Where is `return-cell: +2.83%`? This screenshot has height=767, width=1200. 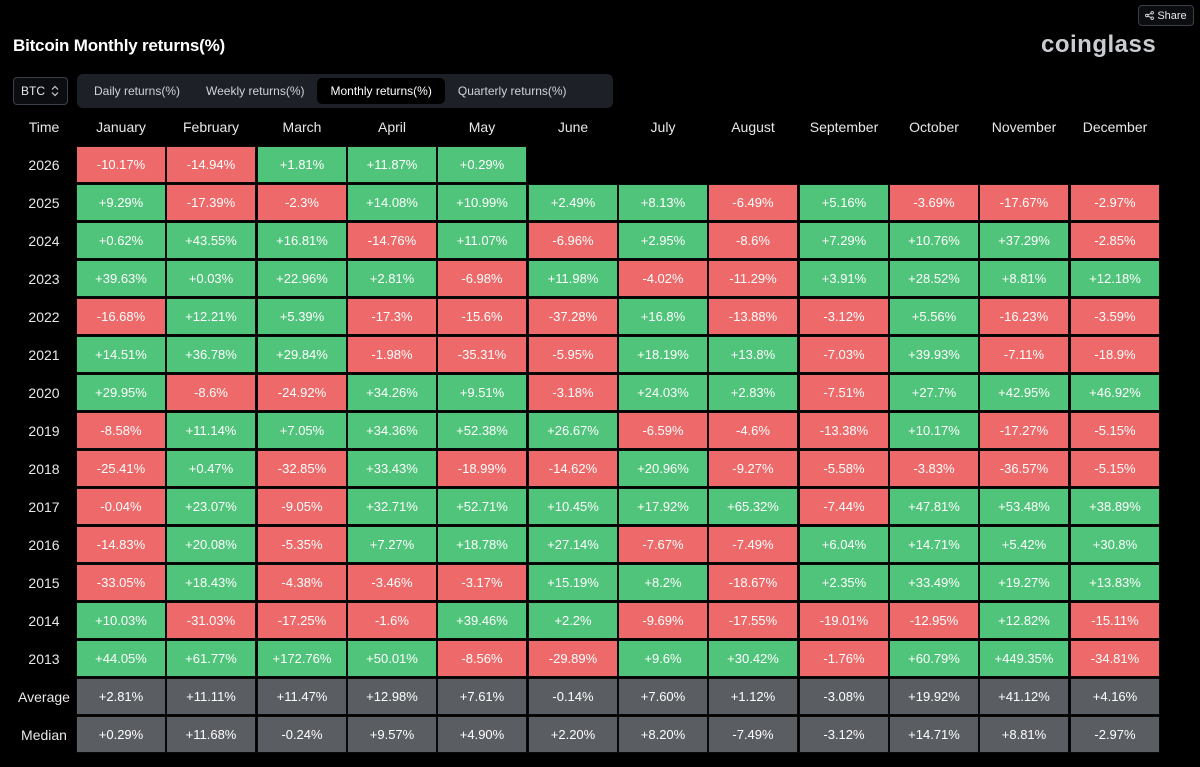 return-cell: +2.83% is located at coordinates (753, 392).